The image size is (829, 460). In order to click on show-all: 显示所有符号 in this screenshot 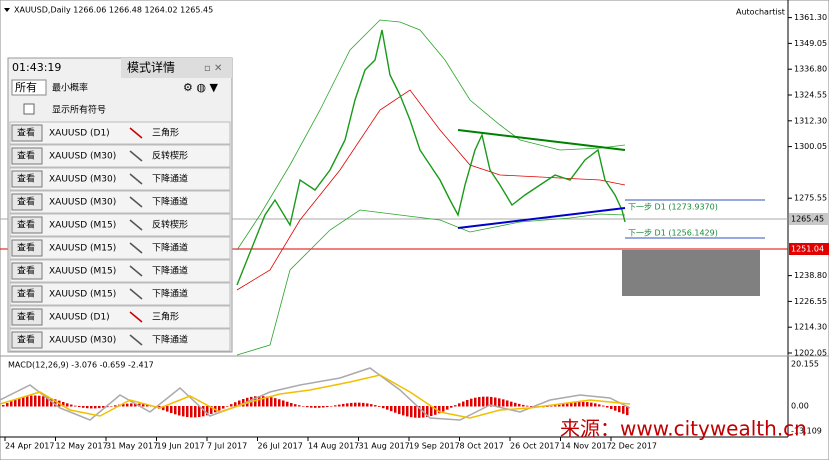, I will do `click(79, 110)`.